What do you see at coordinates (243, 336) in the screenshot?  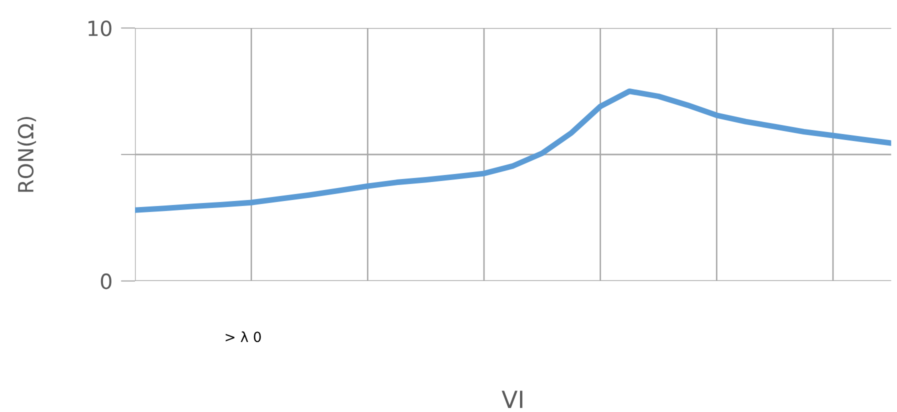 I see `text: > λ 0` at bounding box center [243, 336].